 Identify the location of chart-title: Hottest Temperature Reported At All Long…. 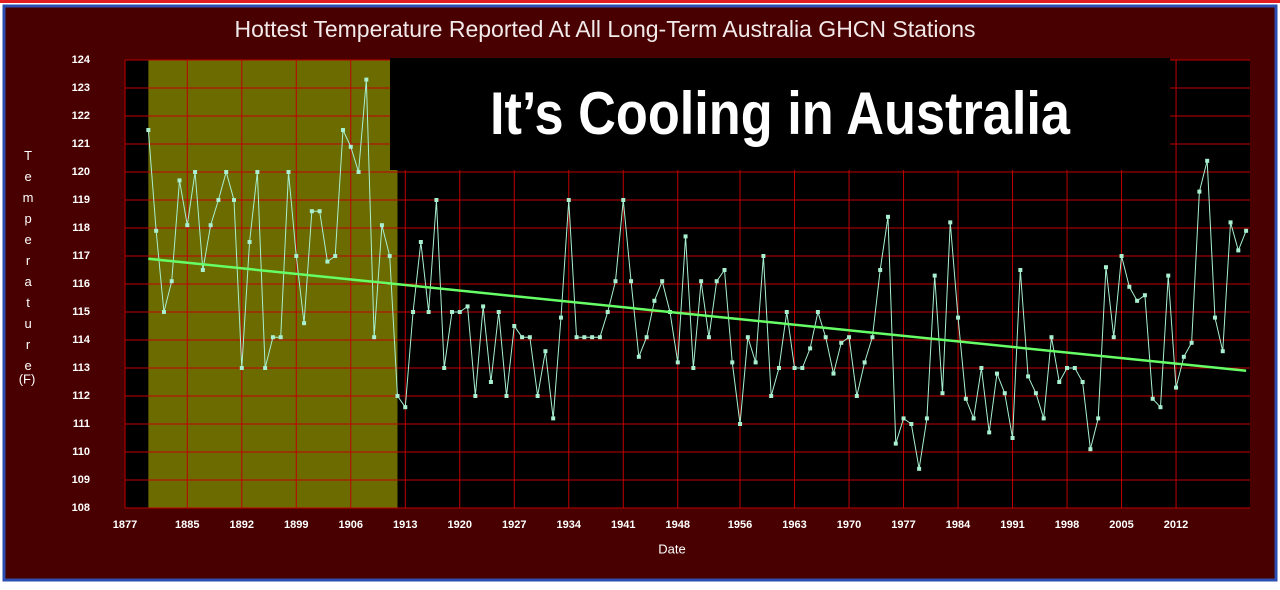
(604, 29).